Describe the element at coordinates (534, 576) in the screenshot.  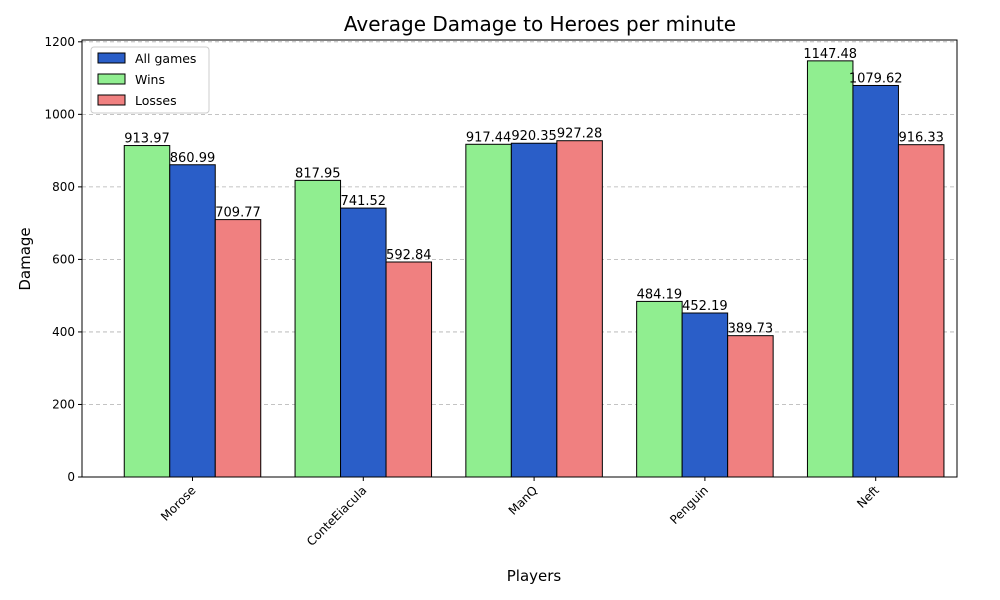
I see `x-axis-title: Players` at that location.